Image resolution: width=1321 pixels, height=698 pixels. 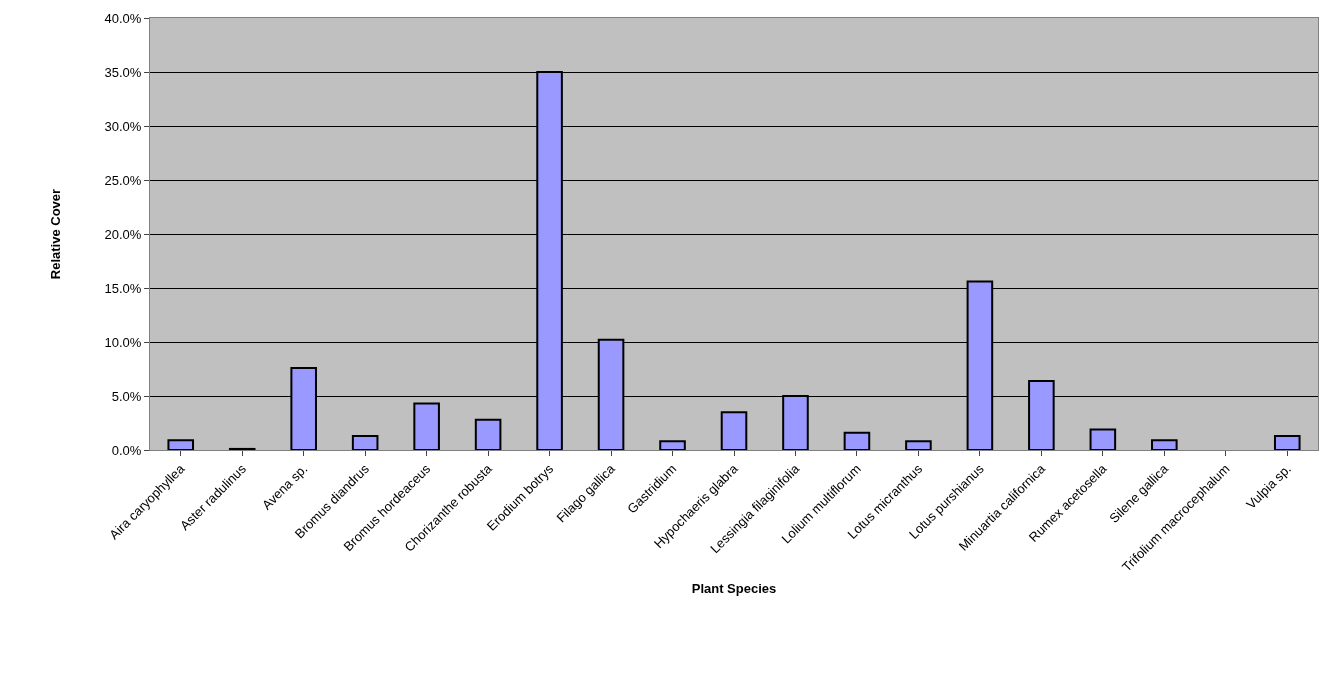 What do you see at coordinates (126, 450) in the screenshot?
I see `y-tick-label: 0.0%` at bounding box center [126, 450].